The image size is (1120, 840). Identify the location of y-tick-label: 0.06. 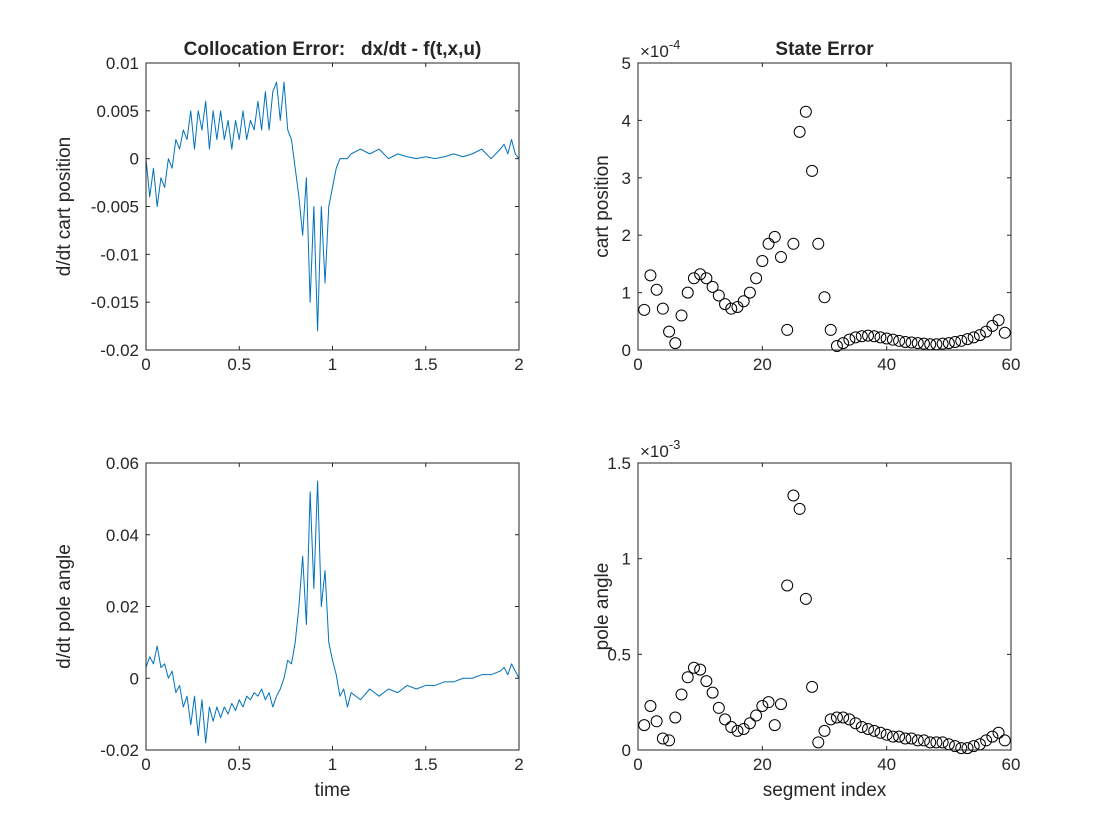
(122, 463).